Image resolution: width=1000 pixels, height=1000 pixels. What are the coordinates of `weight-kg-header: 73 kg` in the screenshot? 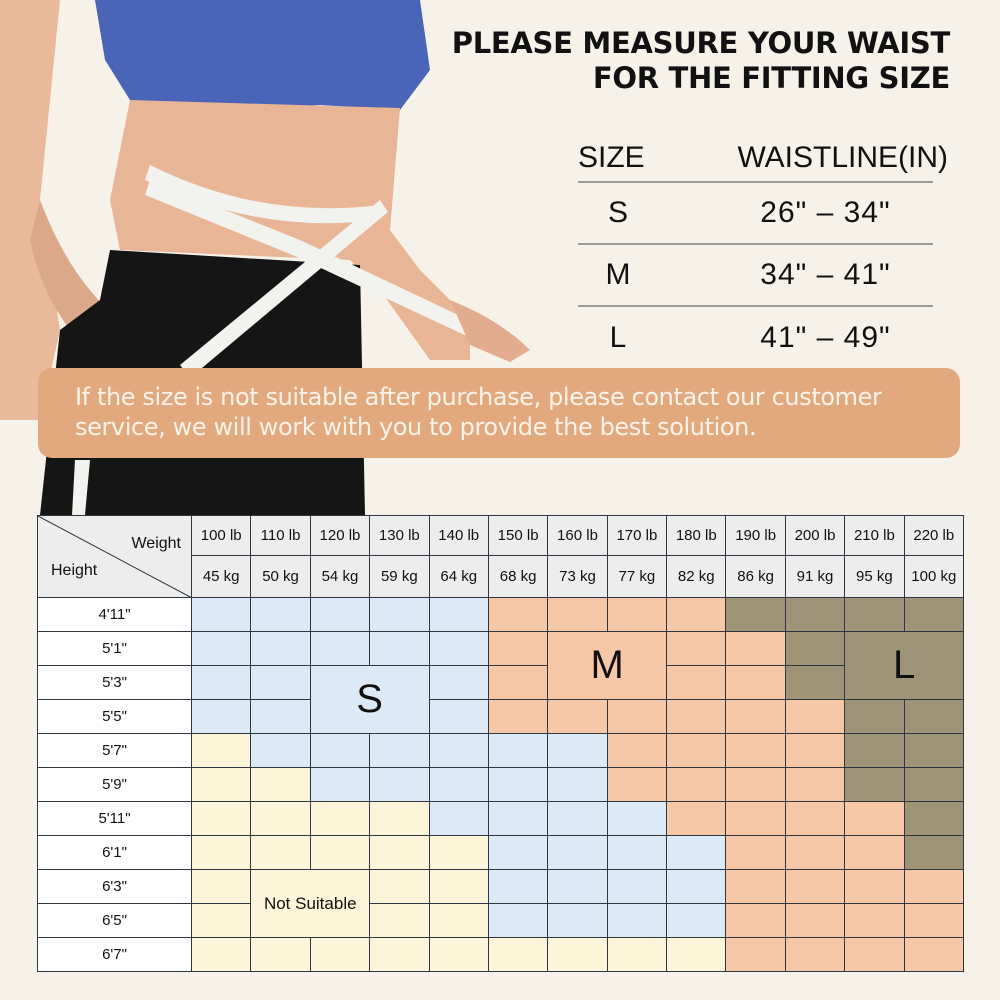 It's located at (577, 576).